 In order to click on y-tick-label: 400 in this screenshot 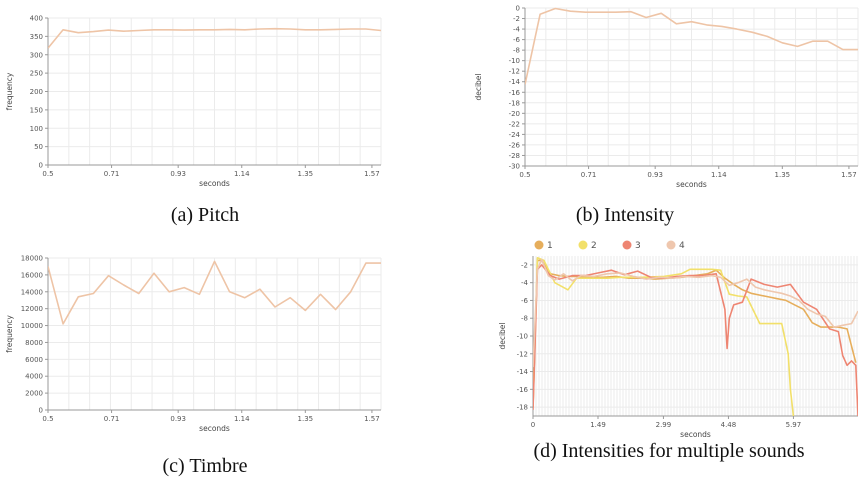, I will do `click(36, 19)`.